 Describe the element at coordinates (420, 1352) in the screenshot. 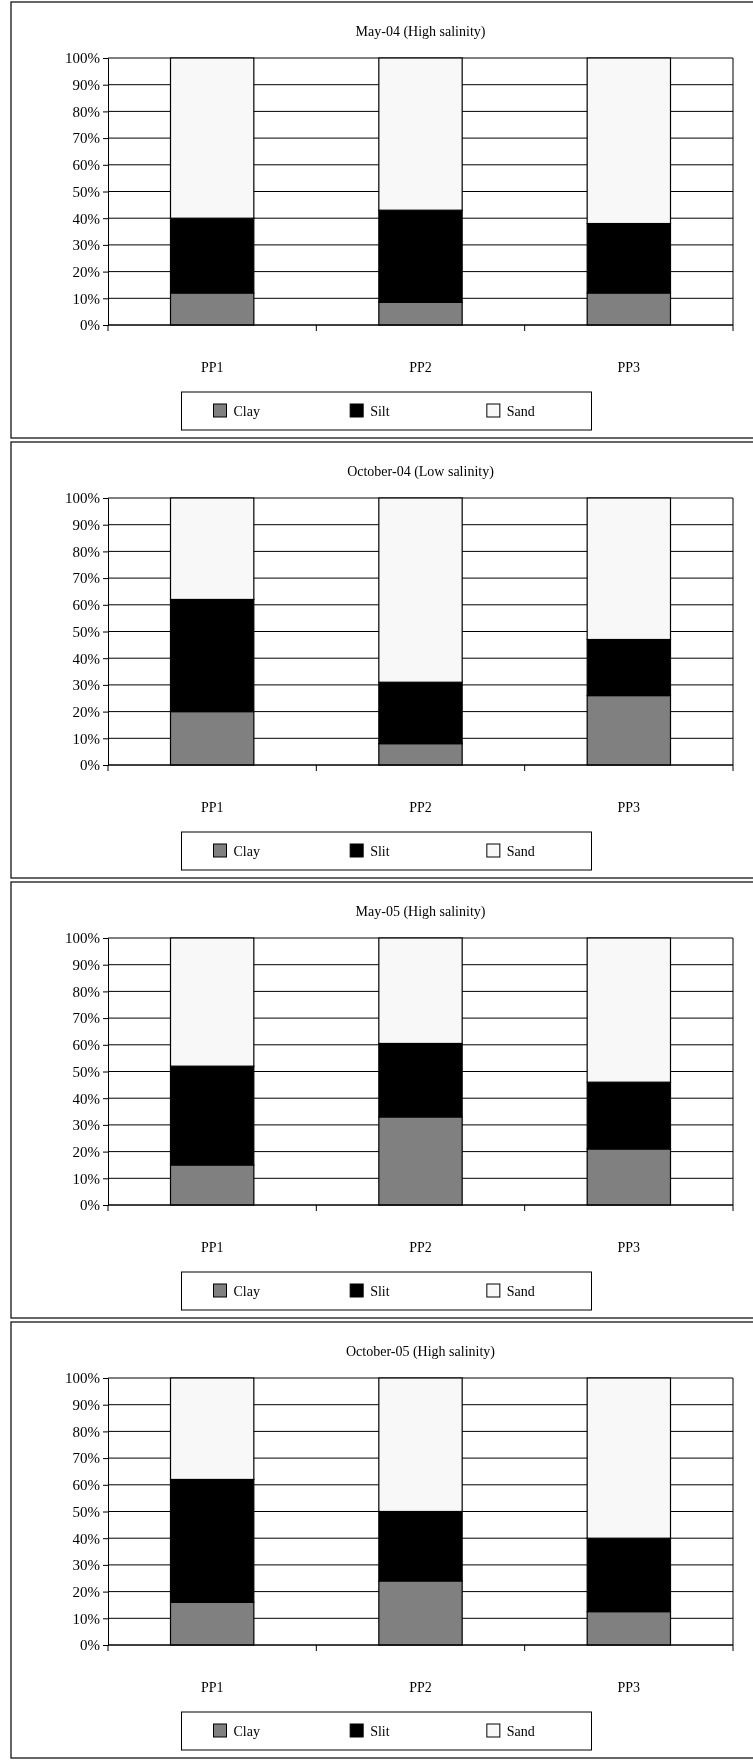

I see `chart-title: October-05 (High salinity)` at that location.